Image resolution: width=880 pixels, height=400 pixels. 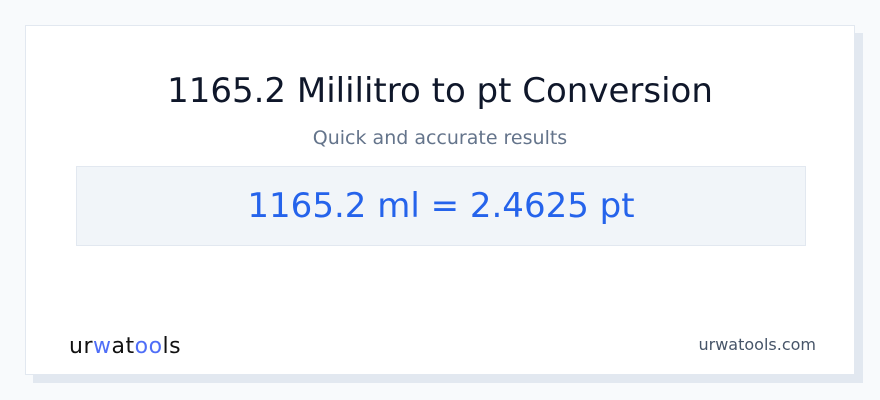 What do you see at coordinates (440, 91) in the screenshot?
I see `page-title: 1165.2 Mililitro to pt Conversion` at bounding box center [440, 91].